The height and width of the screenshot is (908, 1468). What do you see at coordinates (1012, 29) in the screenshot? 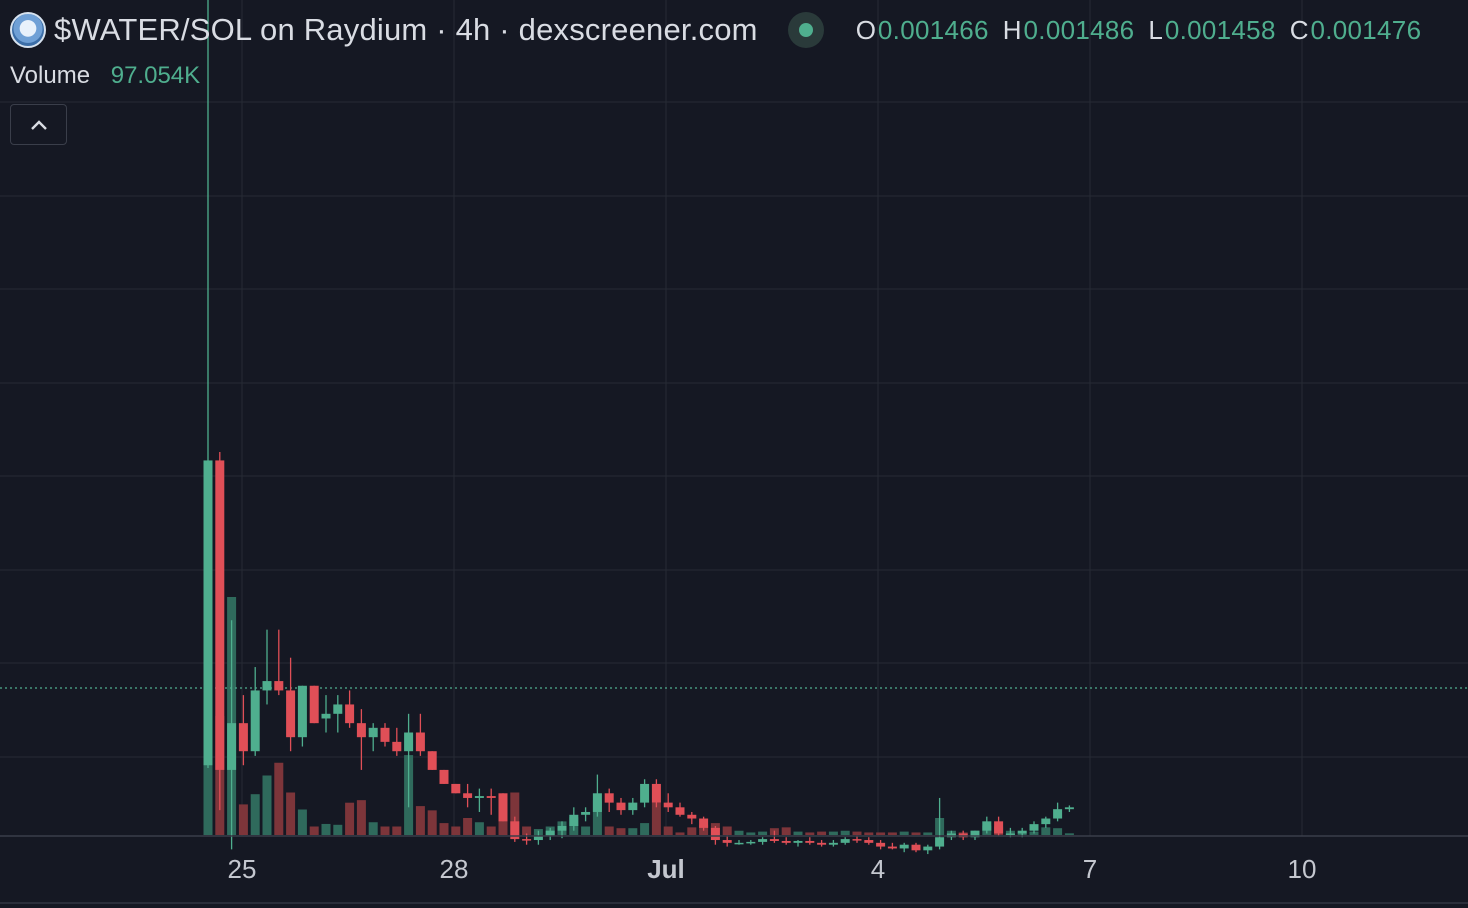
I see `high-label: H` at bounding box center [1012, 29].